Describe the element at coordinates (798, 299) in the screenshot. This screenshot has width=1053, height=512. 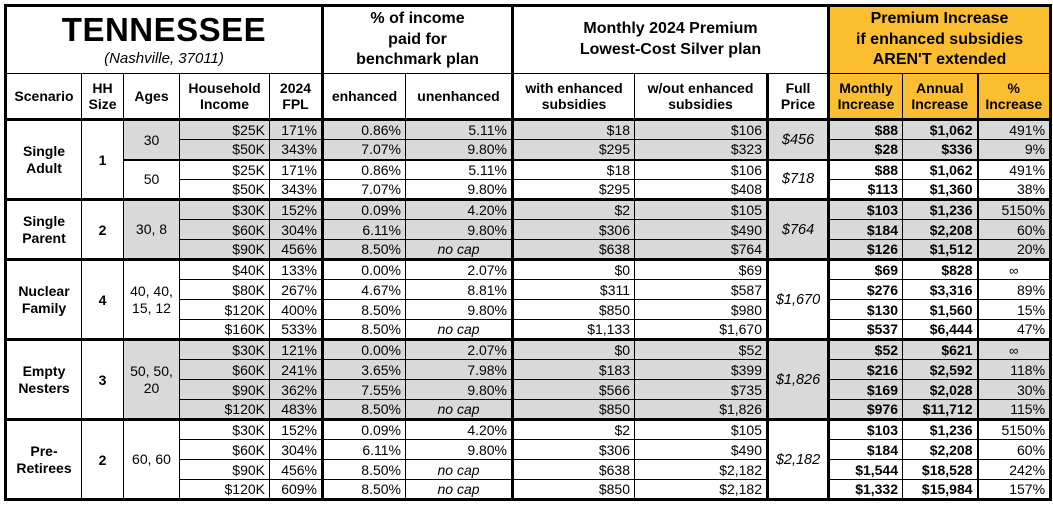
I see `full-price: $1,670` at that location.